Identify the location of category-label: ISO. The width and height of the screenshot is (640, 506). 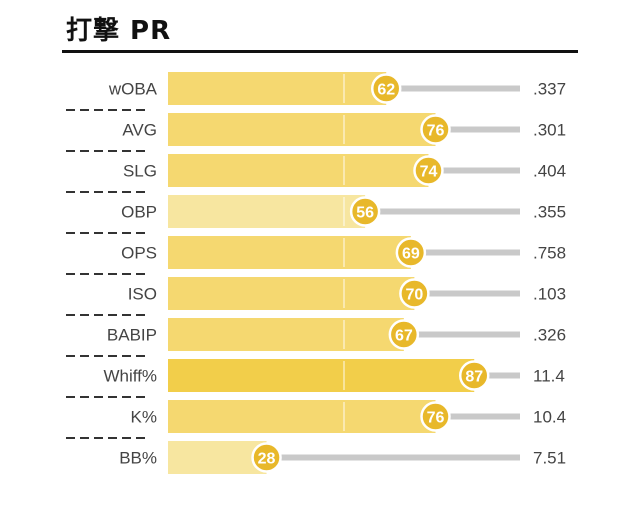
(142, 294).